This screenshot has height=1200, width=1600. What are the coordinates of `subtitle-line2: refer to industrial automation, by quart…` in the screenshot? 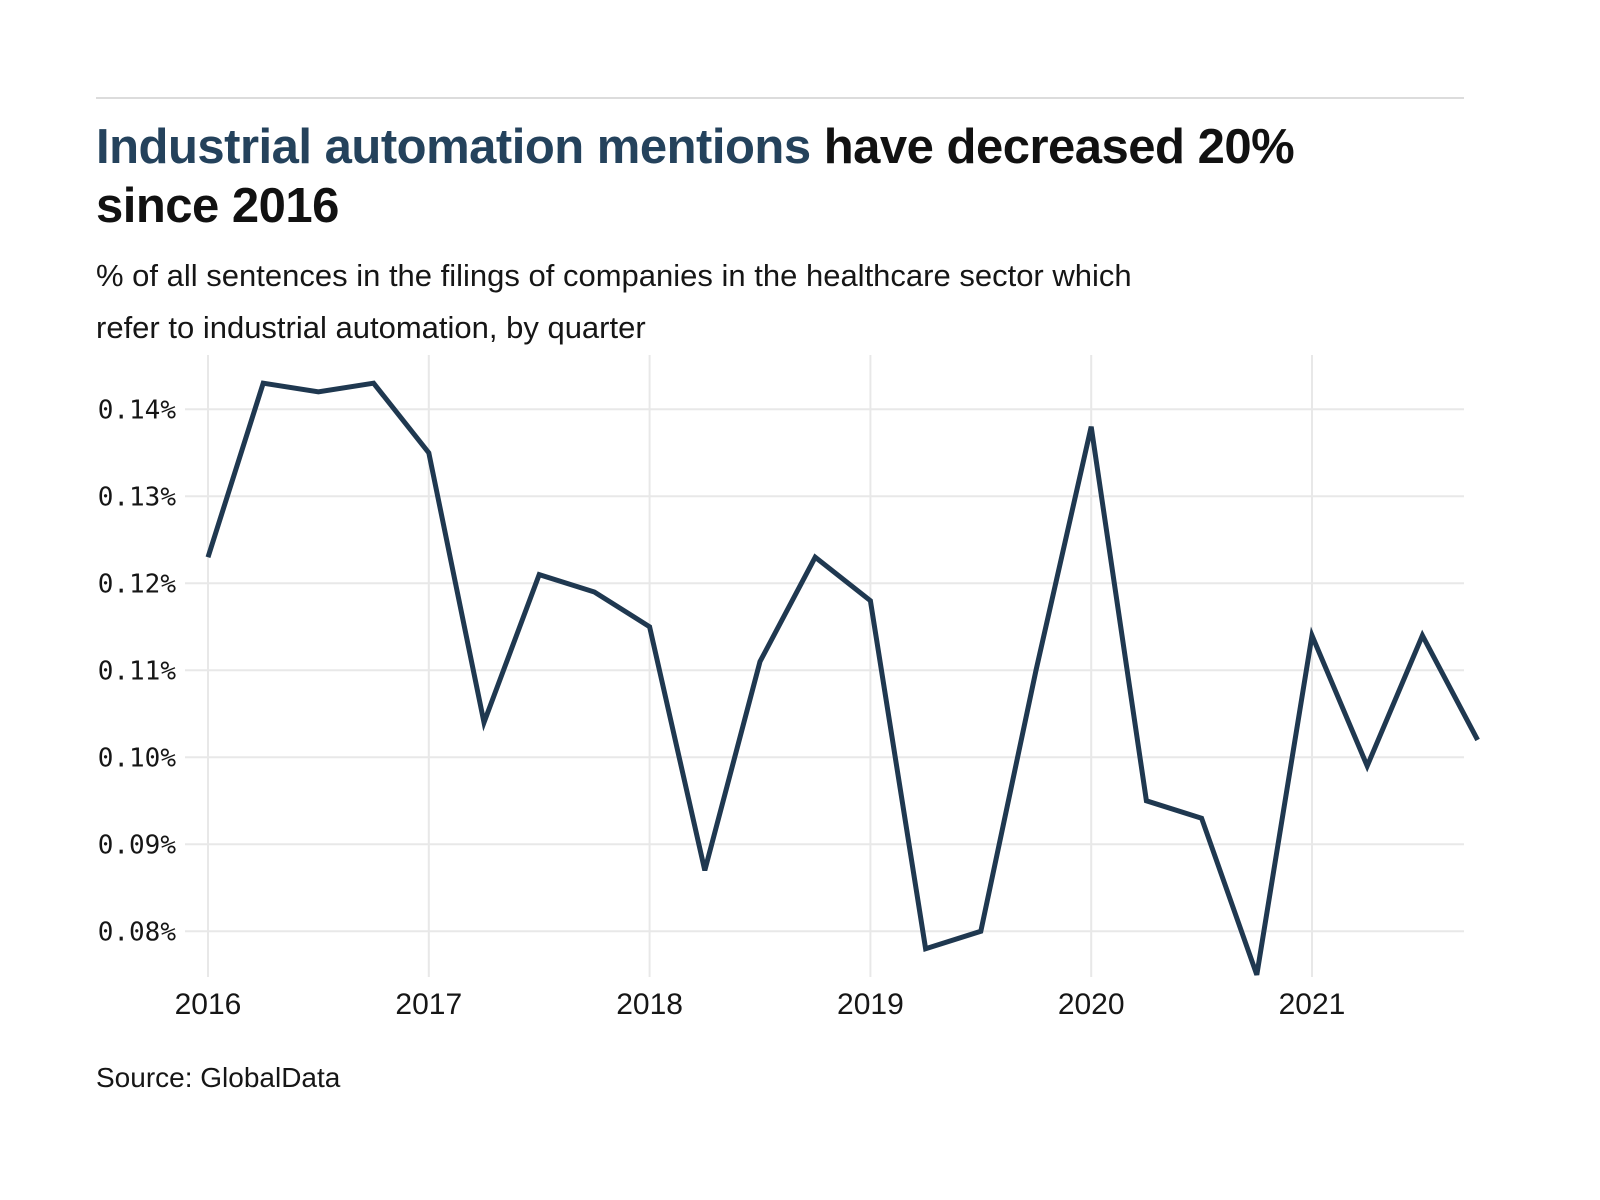 It's located at (371, 327).